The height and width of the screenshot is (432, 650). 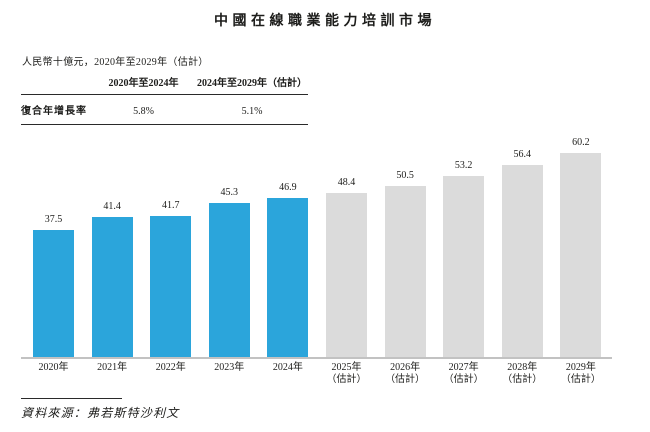 I want to click on bar-column: 37.5, so click(x=53, y=286).